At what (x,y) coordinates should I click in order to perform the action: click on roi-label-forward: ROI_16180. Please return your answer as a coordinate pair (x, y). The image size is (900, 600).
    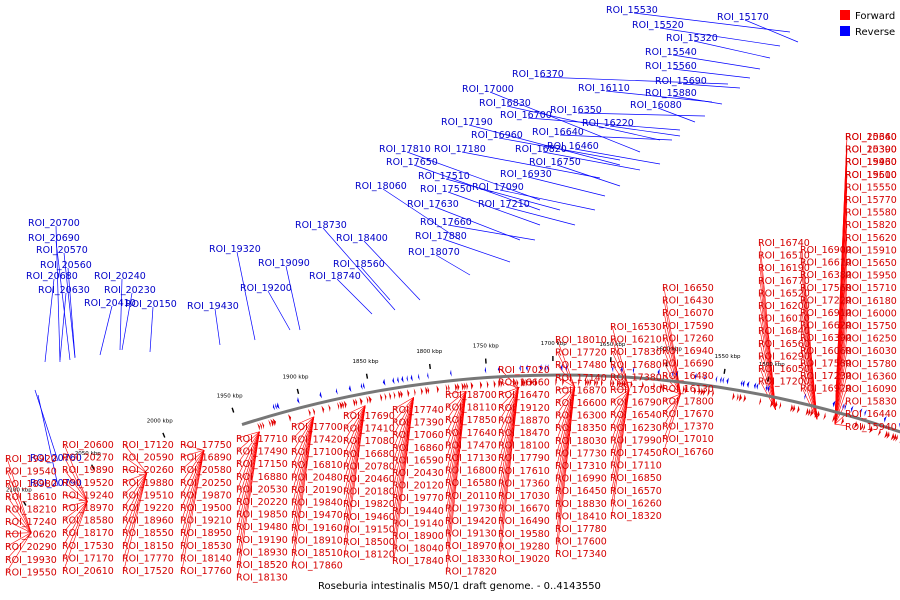
    Looking at the image, I should click on (871, 301).